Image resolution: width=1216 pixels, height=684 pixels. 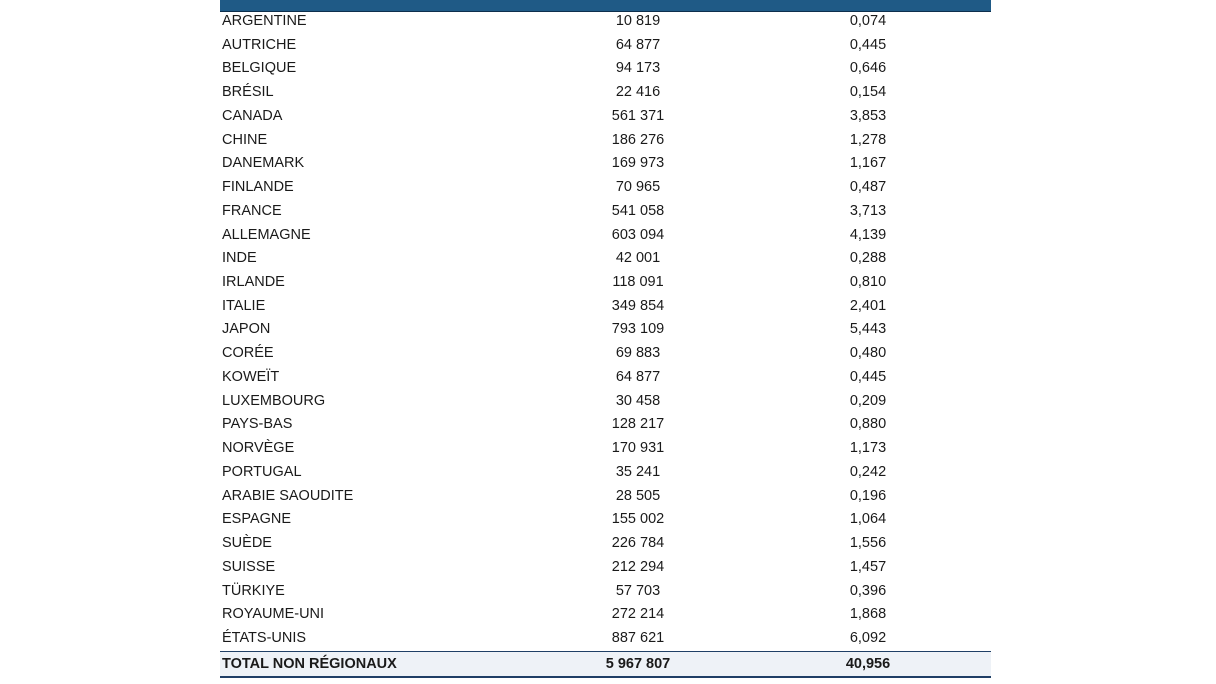 What do you see at coordinates (638, 329) in the screenshot?
I see `amount: 793 109` at bounding box center [638, 329].